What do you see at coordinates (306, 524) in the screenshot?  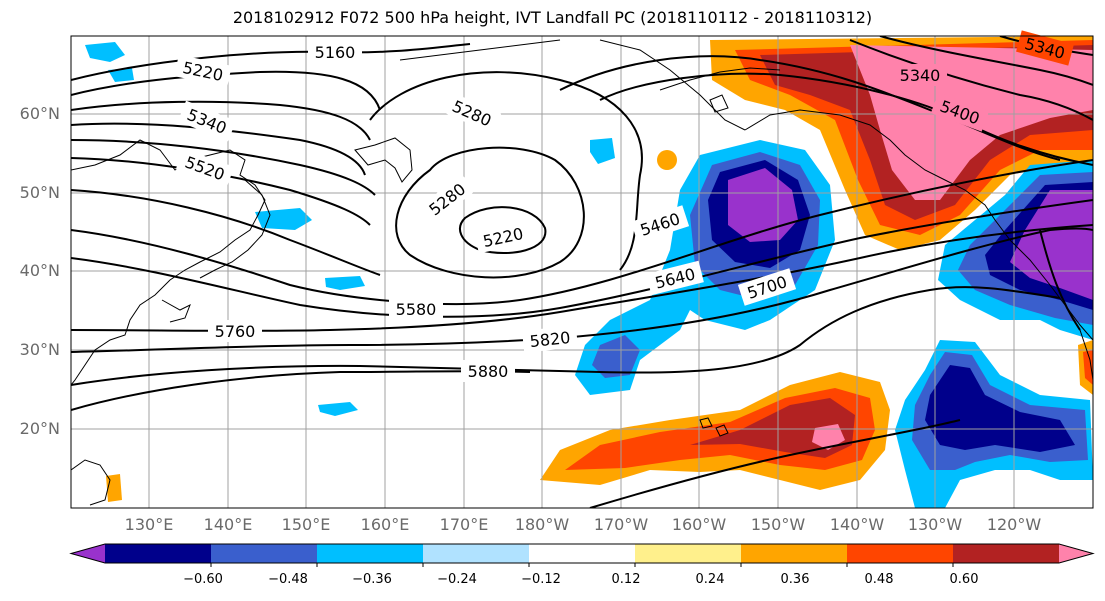 I see `lon-label: 150°E` at bounding box center [306, 524].